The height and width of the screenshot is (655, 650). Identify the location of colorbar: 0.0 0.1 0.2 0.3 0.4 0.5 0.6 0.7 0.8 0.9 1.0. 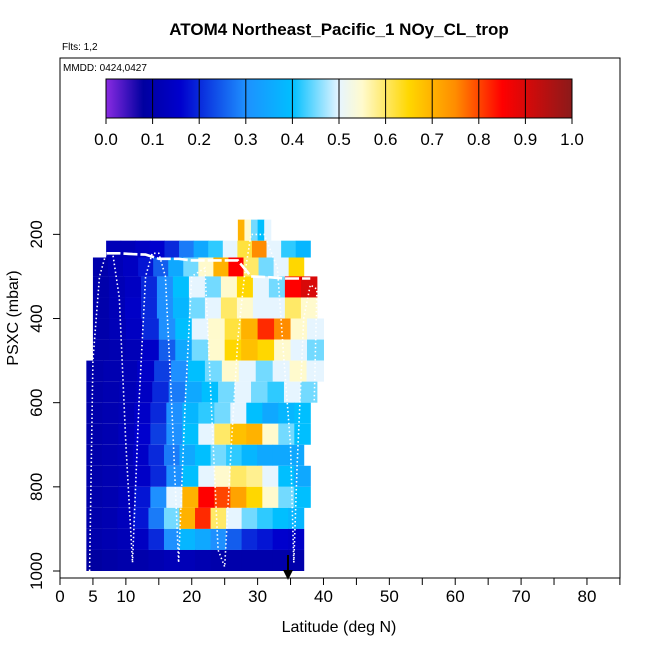
(339, 113).